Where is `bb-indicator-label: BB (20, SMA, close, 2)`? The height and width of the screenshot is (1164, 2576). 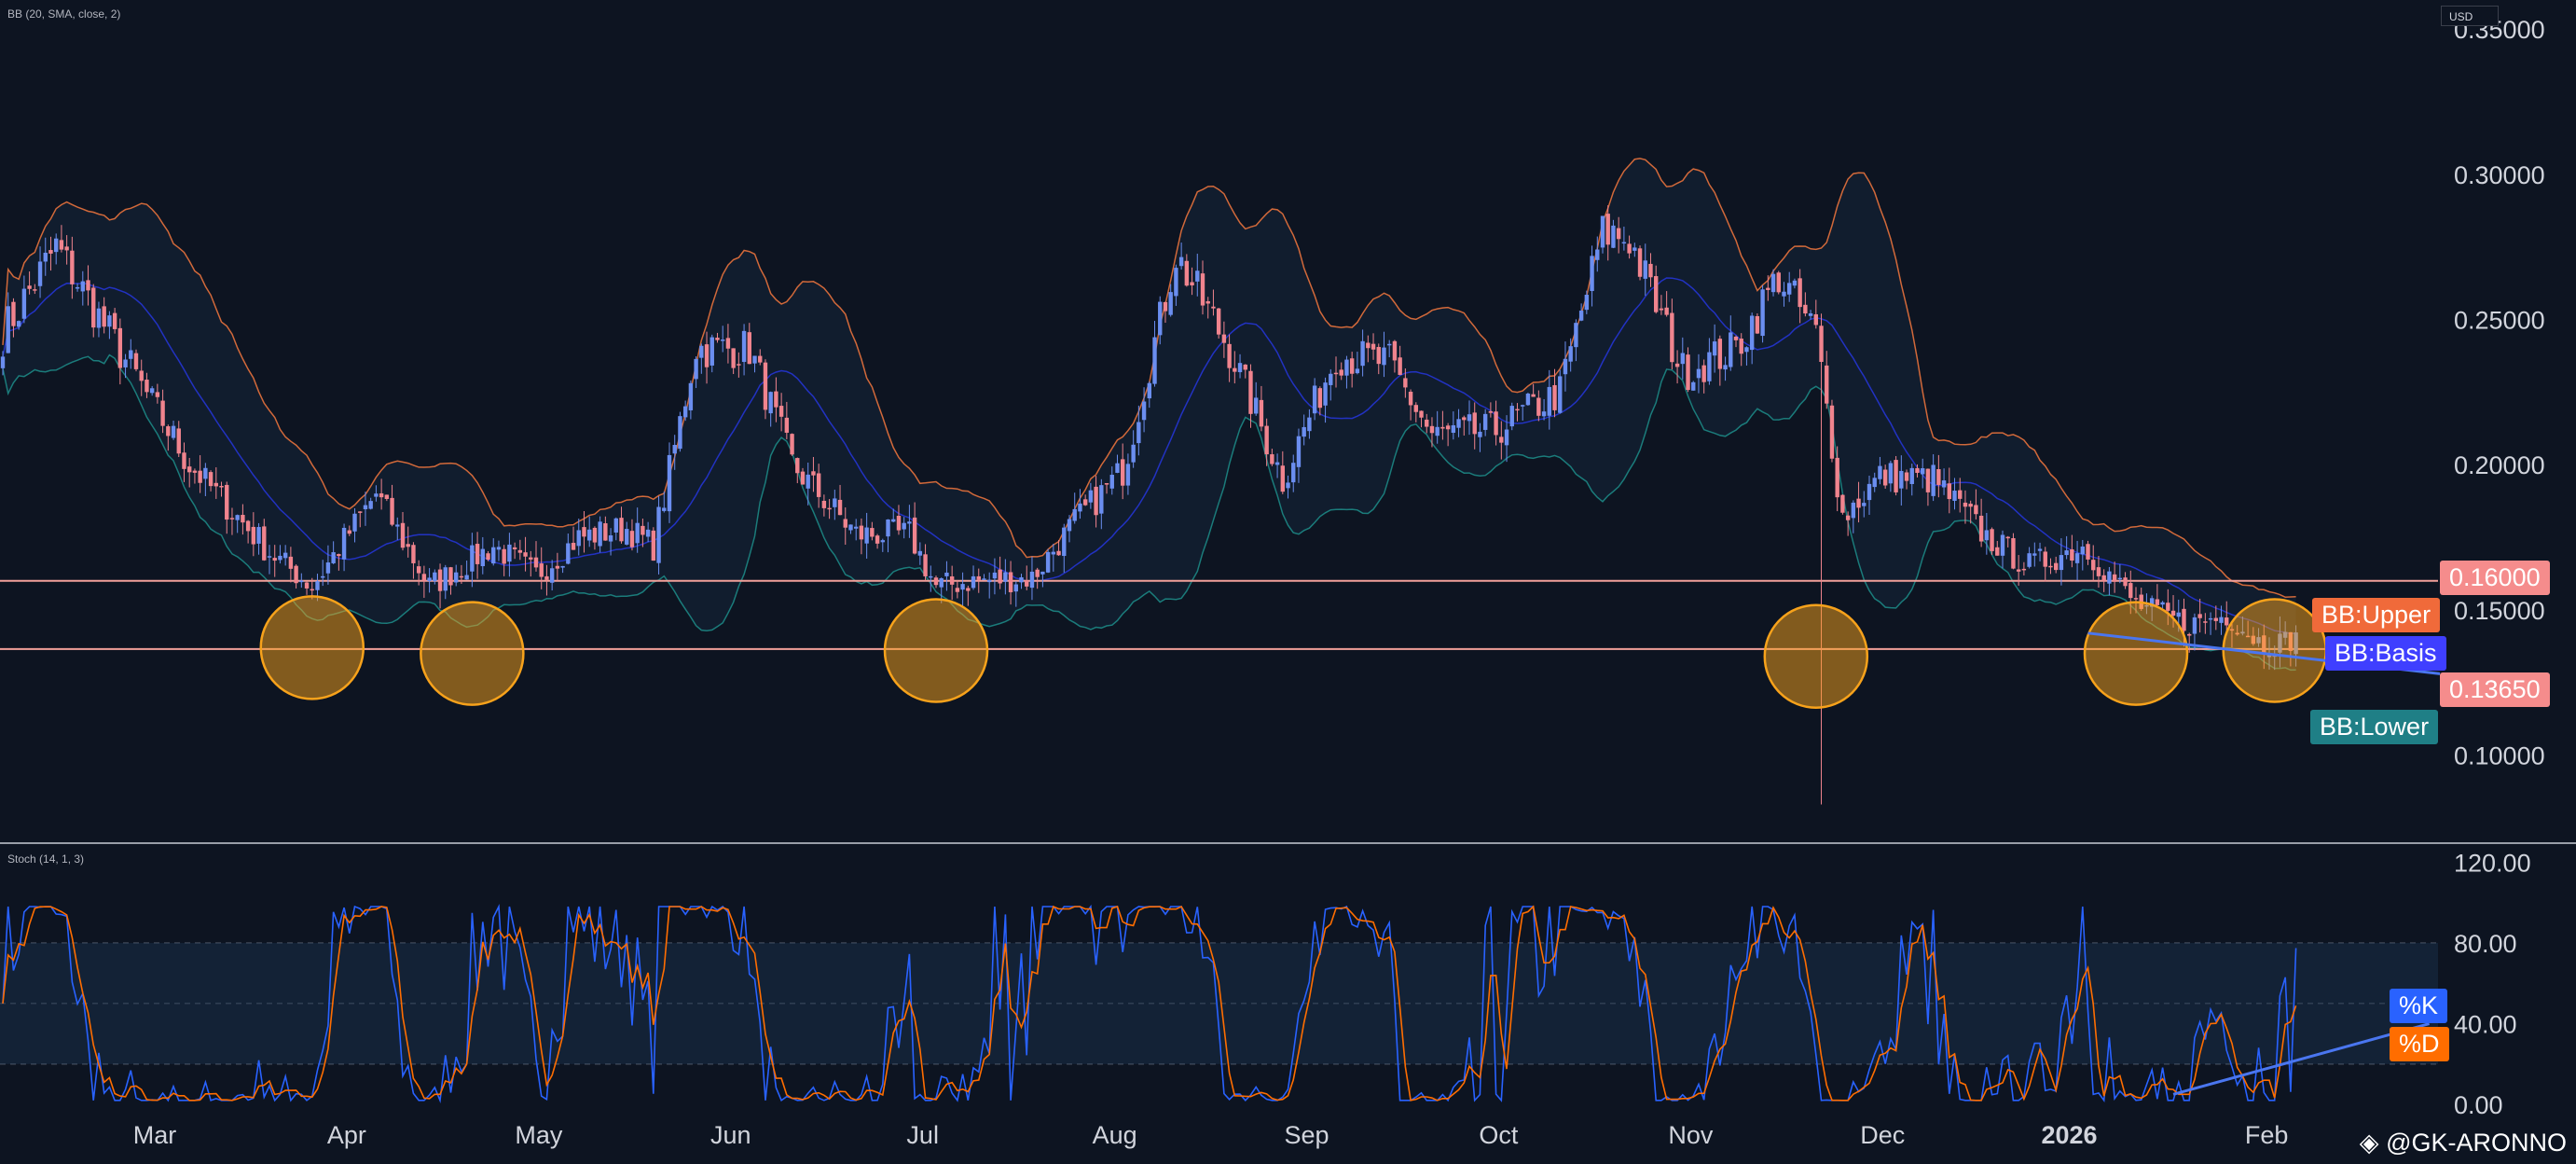
bb-indicator-label: BB (20, SMA, close, 2) is located at coordinates (64, 14).